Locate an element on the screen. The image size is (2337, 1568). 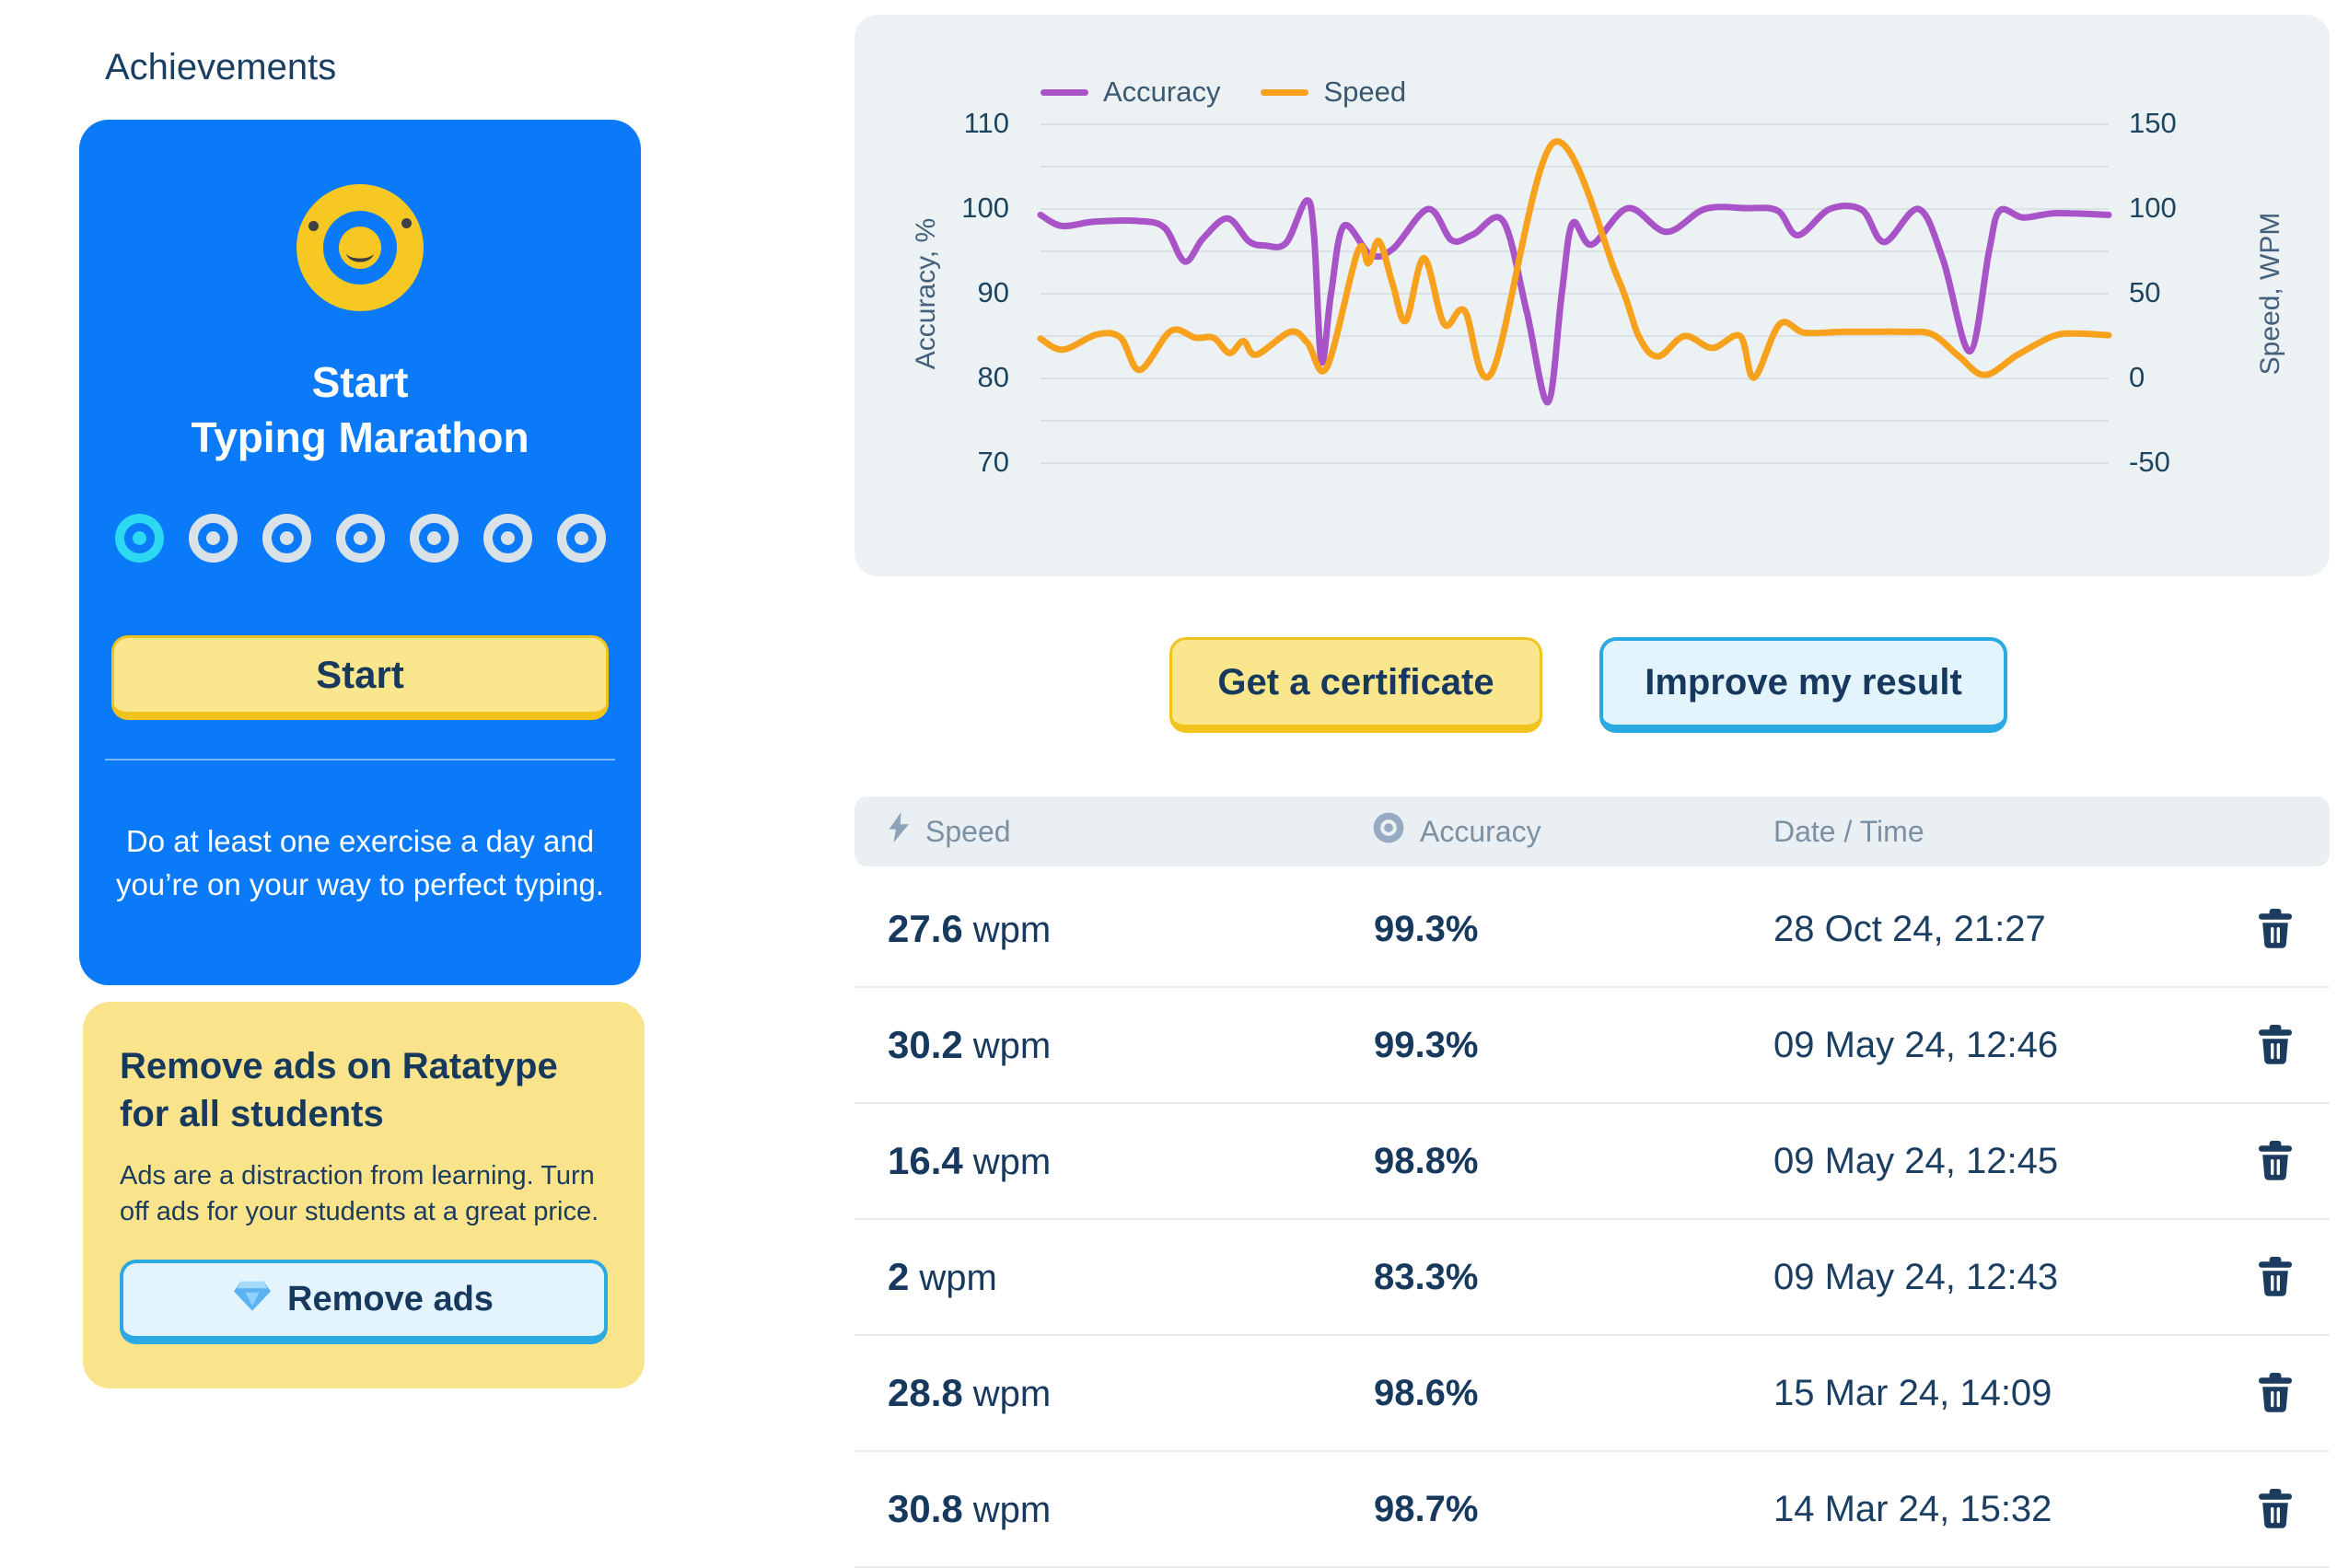
remove-ads-button-label: Remove ads is located at coordinates (390, 1299).